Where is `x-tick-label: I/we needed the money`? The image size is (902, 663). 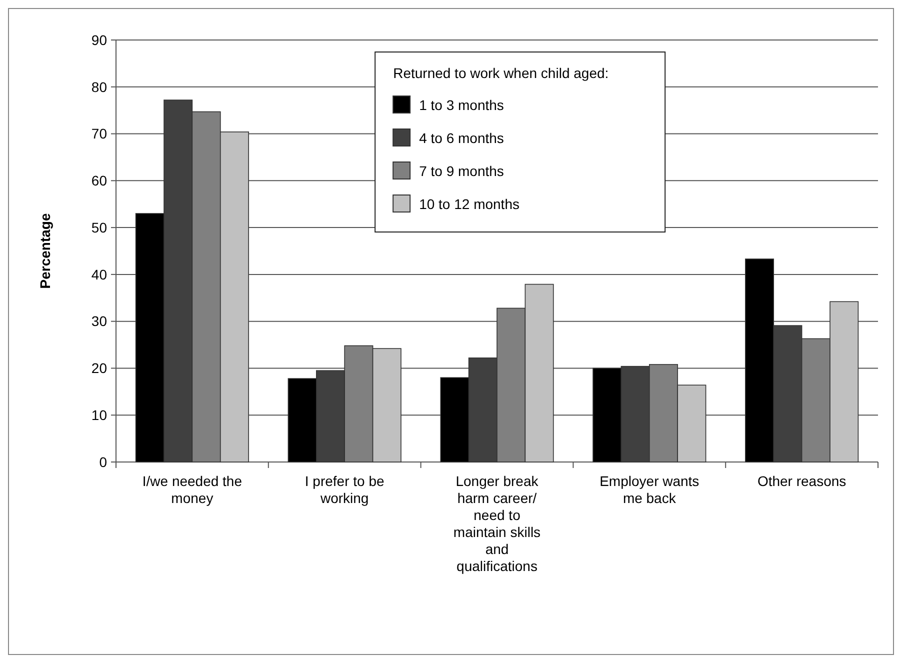
x-tick-label: I/we needed the money is located at coordinates (192, 489).